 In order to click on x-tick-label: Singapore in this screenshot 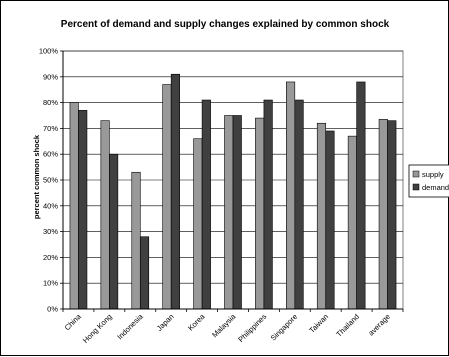, I will do `click(284, 327)`.